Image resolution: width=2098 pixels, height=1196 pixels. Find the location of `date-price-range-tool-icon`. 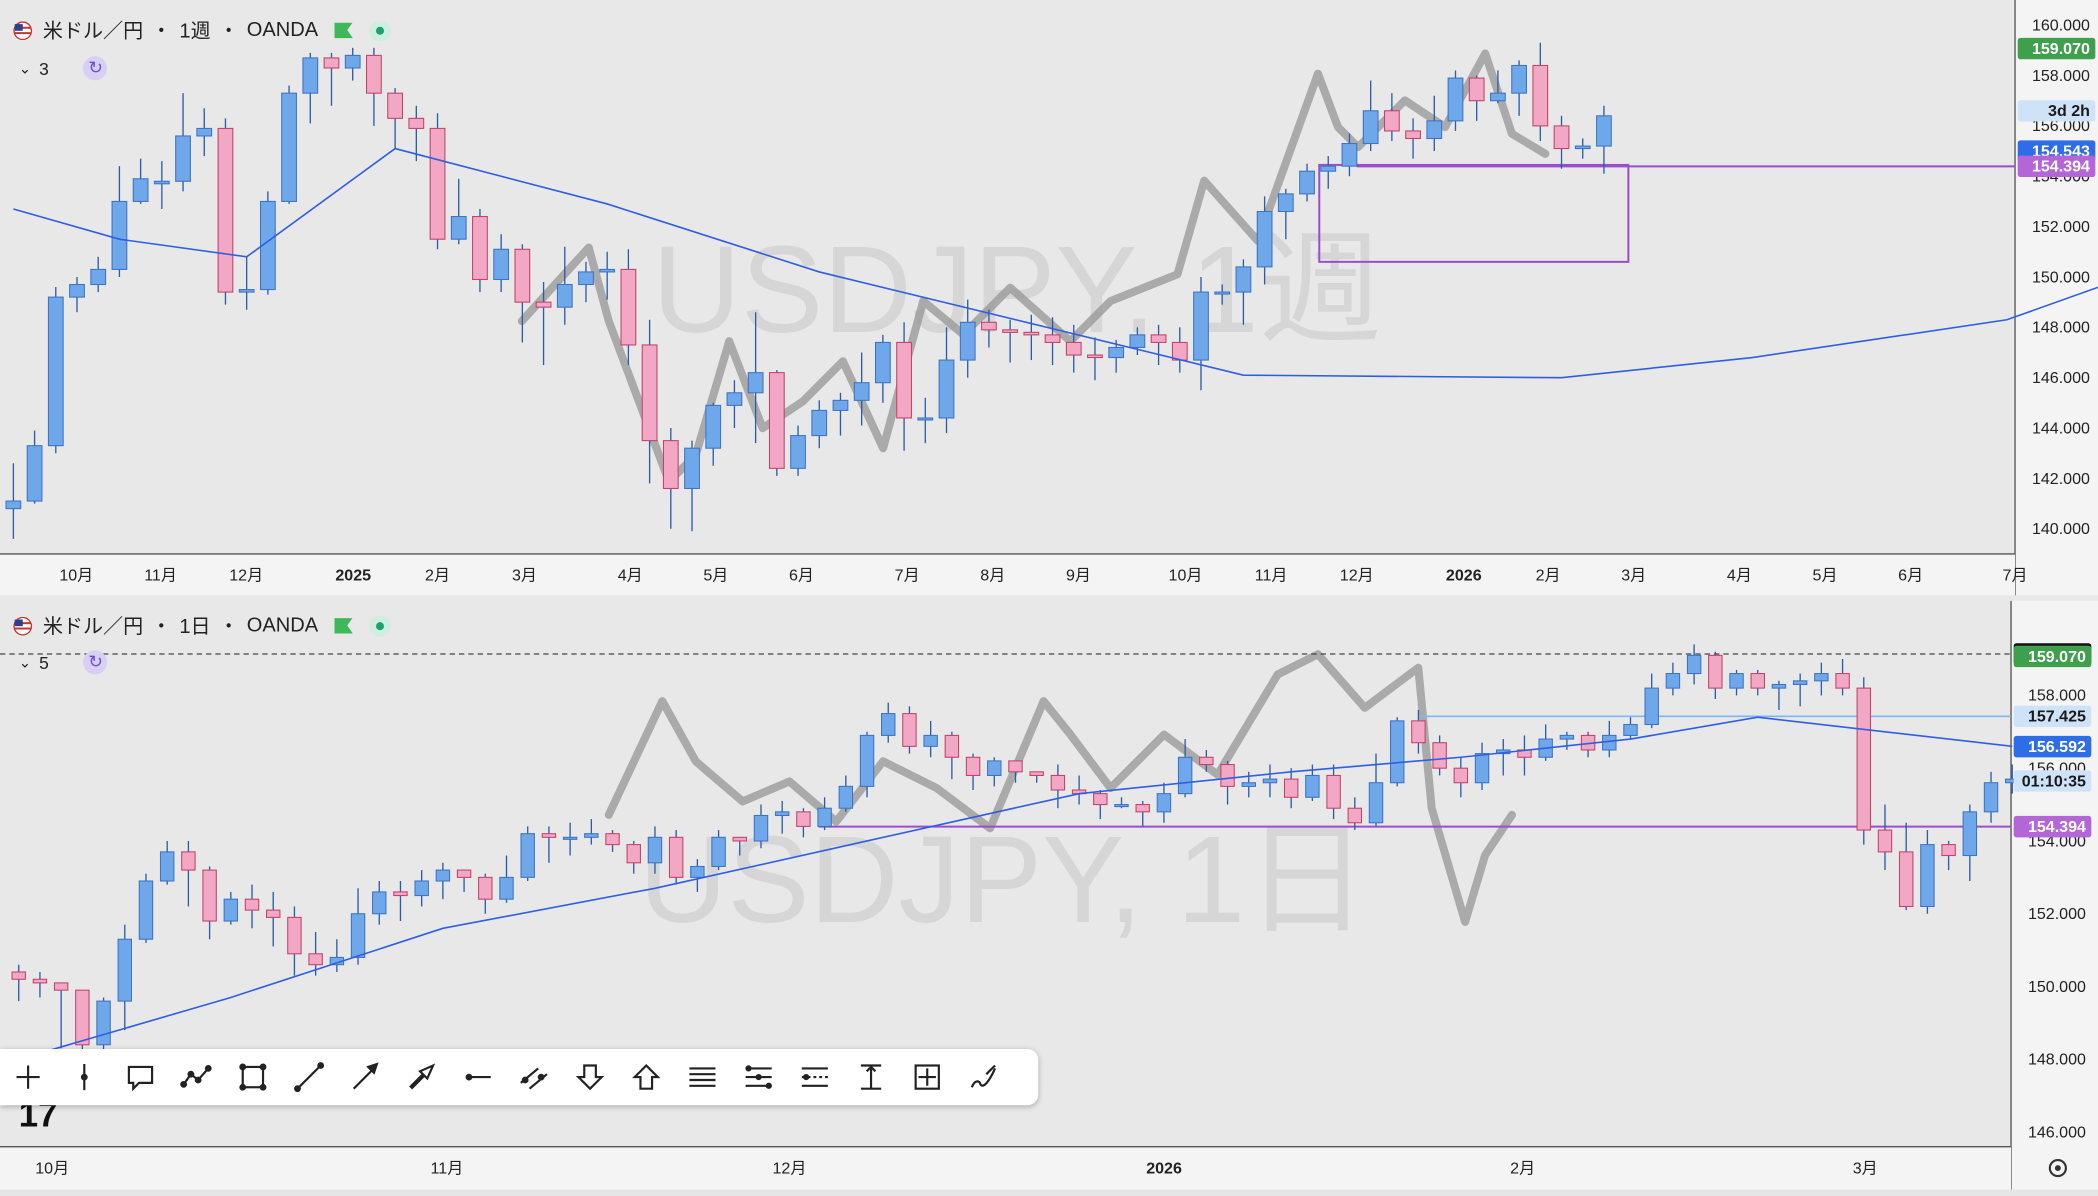

date-price-range-tool-icon is located at coordinates (927, 1077).